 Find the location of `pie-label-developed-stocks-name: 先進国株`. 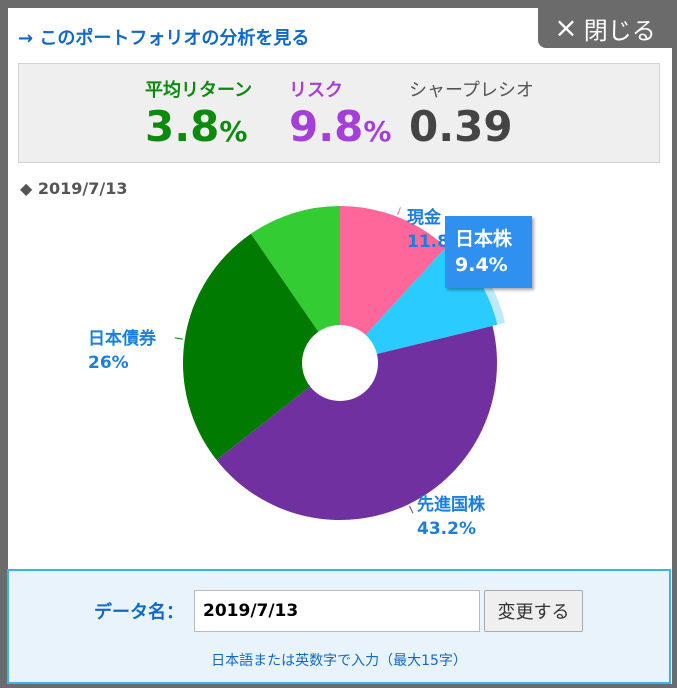

pie-label-developed-stocks-name: 先進国株 is located at coordinates (451, 505).